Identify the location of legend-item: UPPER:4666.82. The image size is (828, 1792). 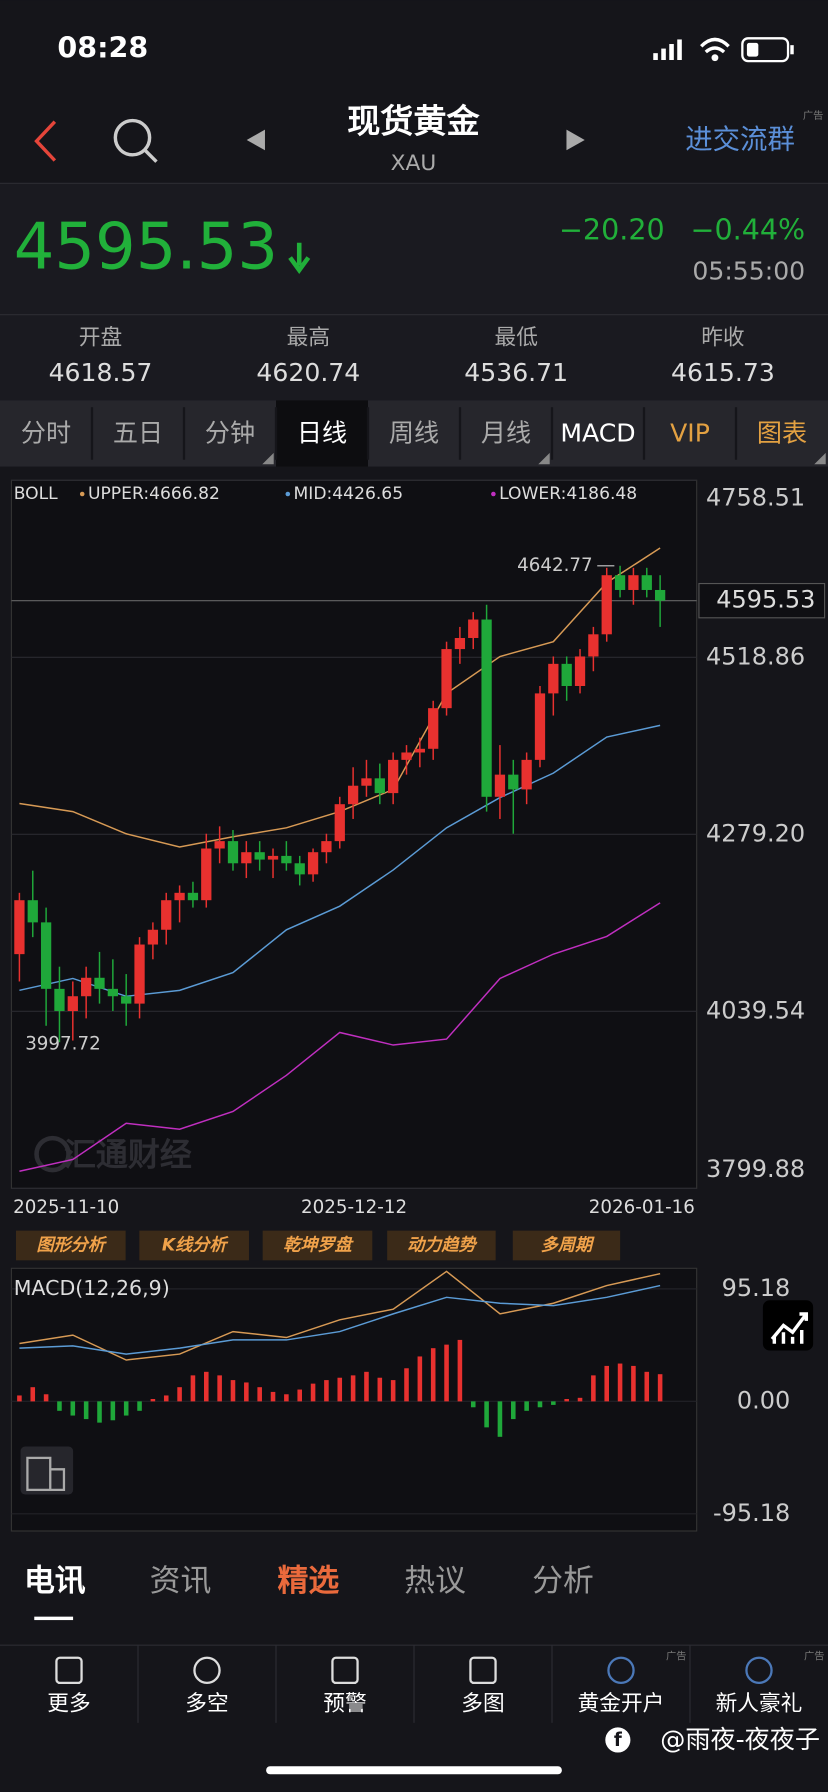
(154, 494).